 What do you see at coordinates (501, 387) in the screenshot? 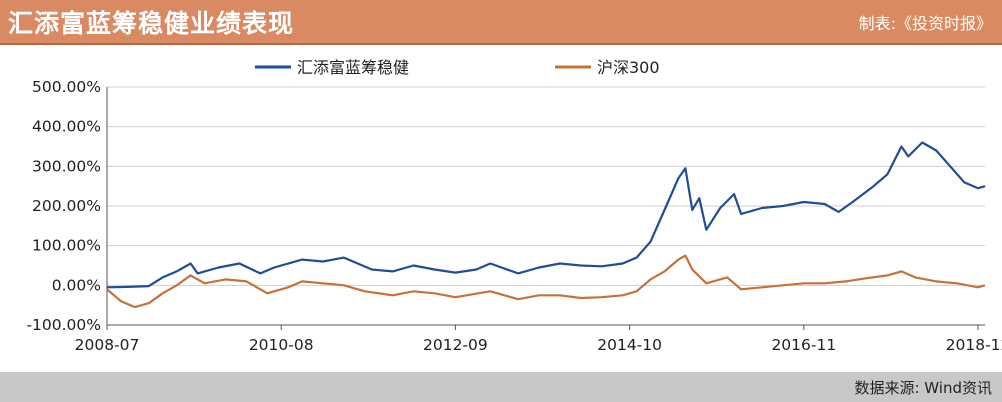
I see `footer-bar: 数据来源: Wind资讯` at bounding box center [501, 387].